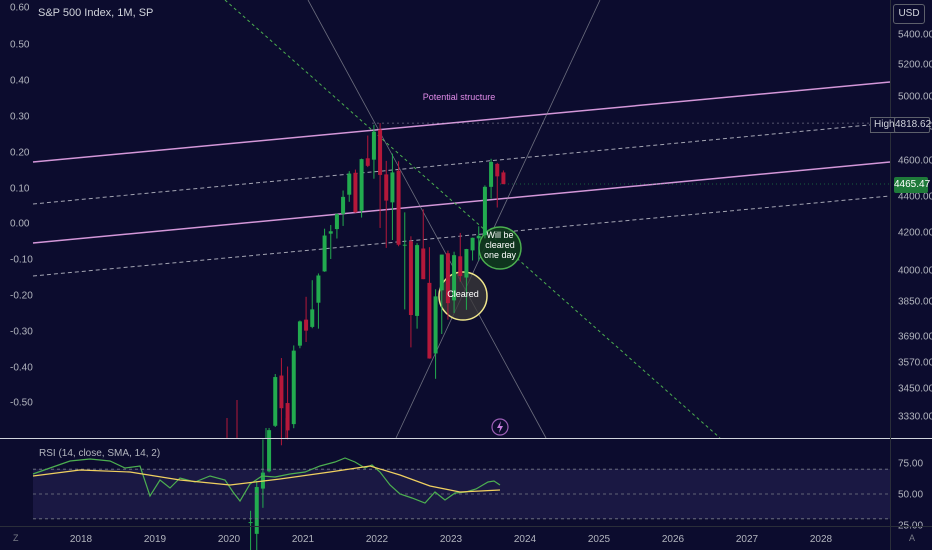 The height and width of the screenshot is (550, 932). Describe the element at coordinates (915, 97) in the screenshot. I see `price-tick-label: 5000.00` at that location.